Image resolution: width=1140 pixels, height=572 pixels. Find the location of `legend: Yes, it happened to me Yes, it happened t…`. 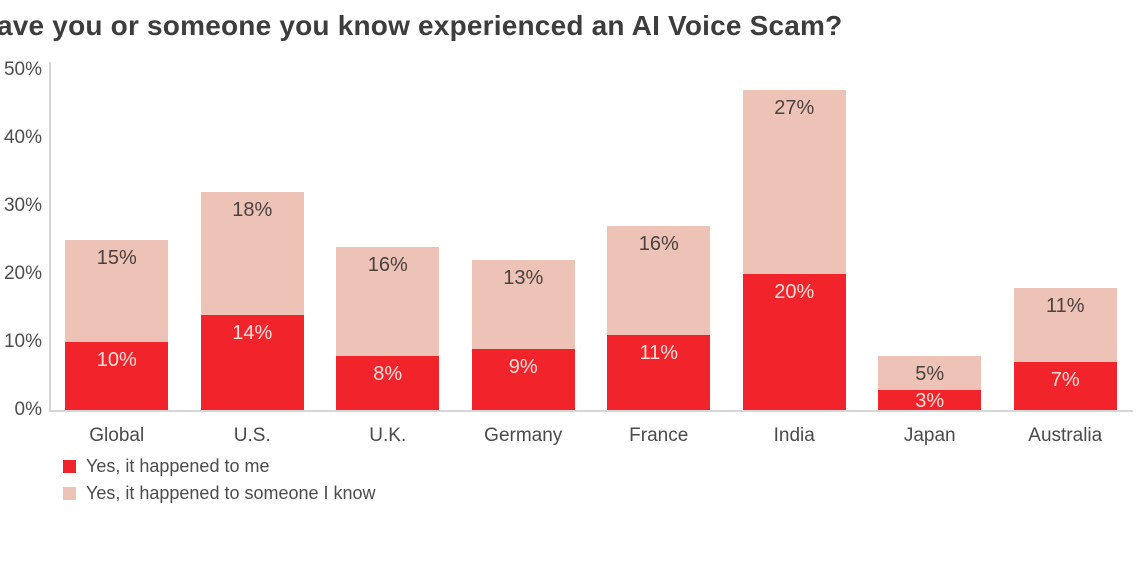

legend: Yes, it happened to me Yes, it happened t… is located at coordinates (219, 479).